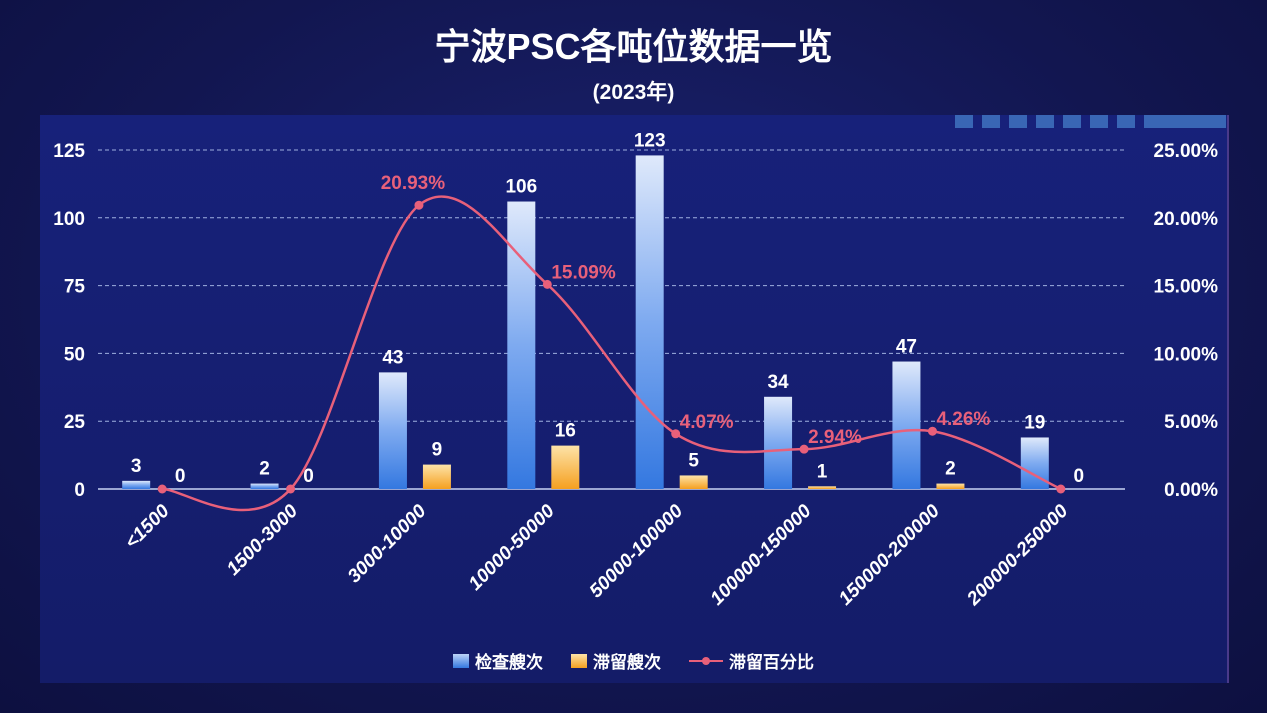 This screenshot has width=1267, height=713. What do you see at coordinates (75, 422) in the screenshot?
I see `y-tick-left: 25` at bounding box center [75, 422].